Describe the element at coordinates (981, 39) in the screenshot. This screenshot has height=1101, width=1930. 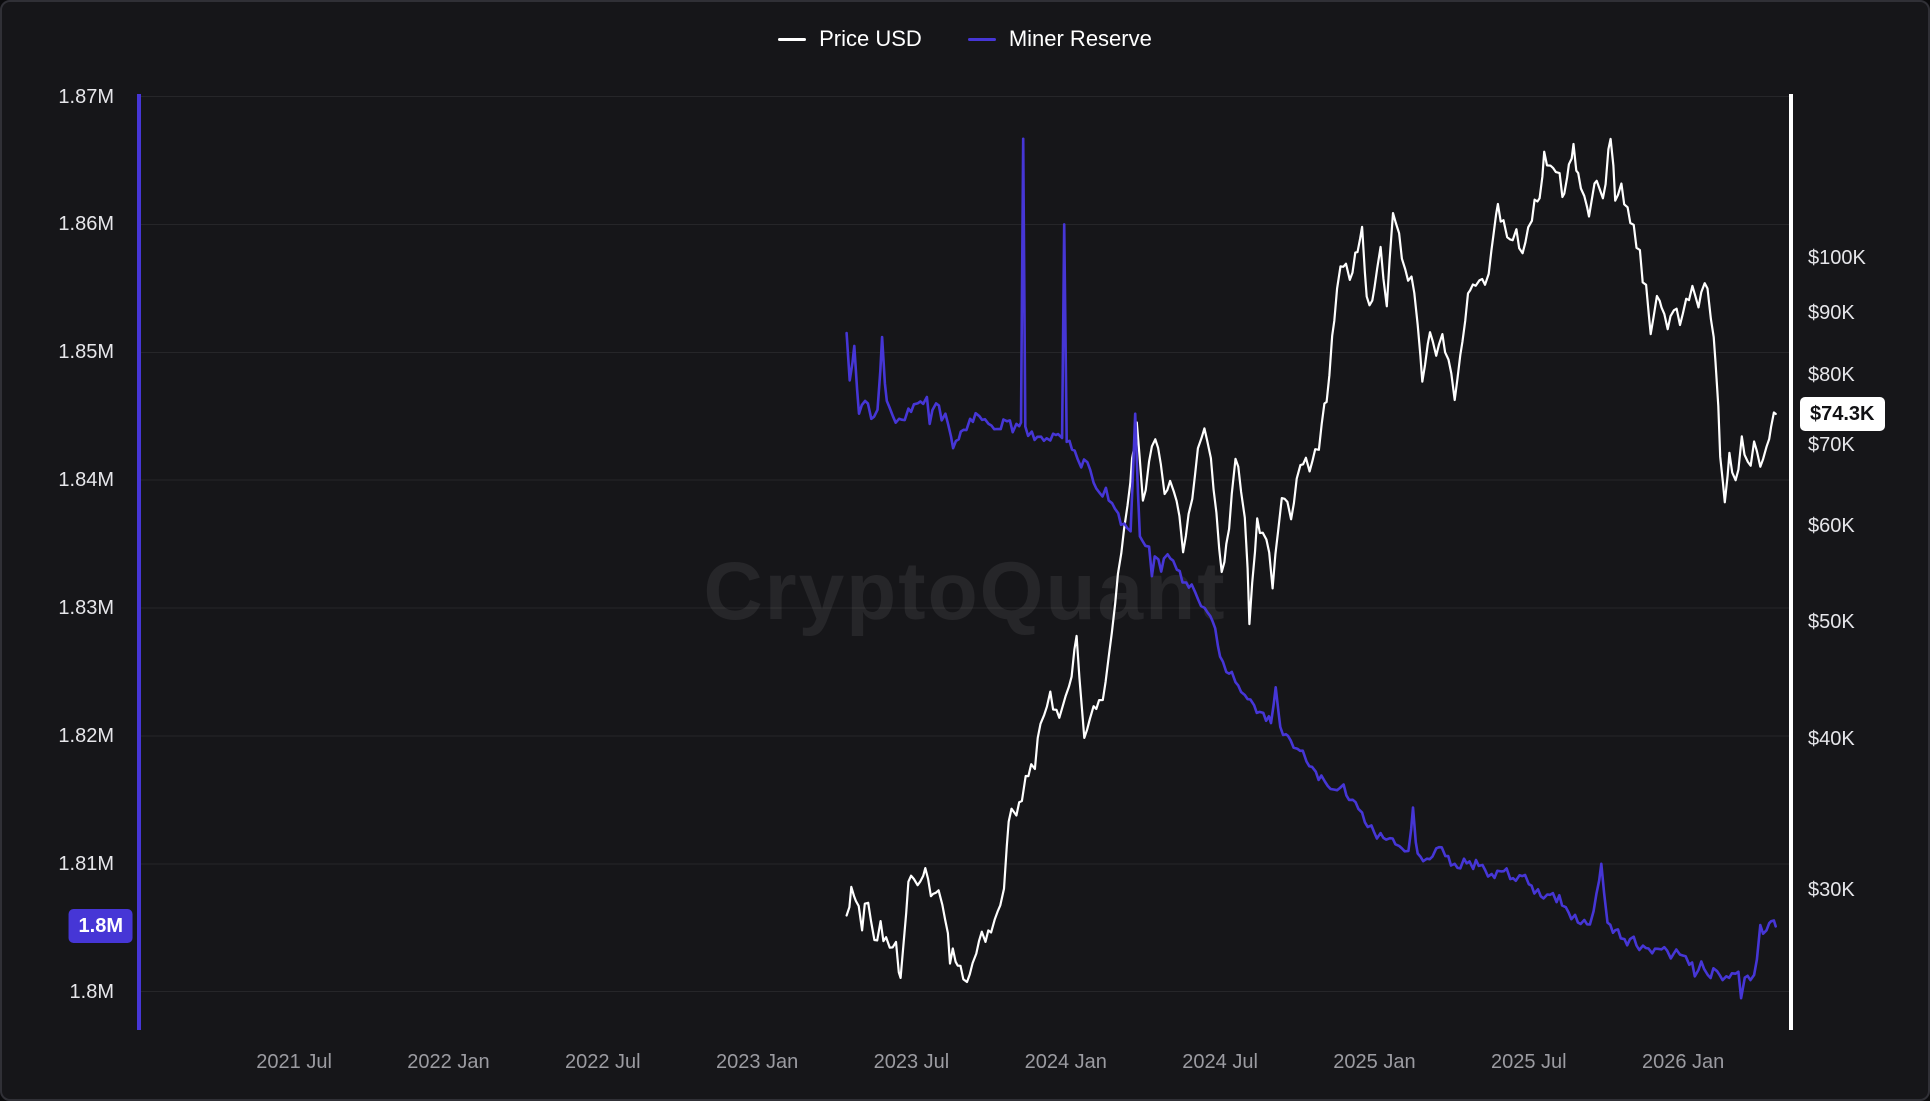
I see `miner-reserve-line-swatch` at that location.